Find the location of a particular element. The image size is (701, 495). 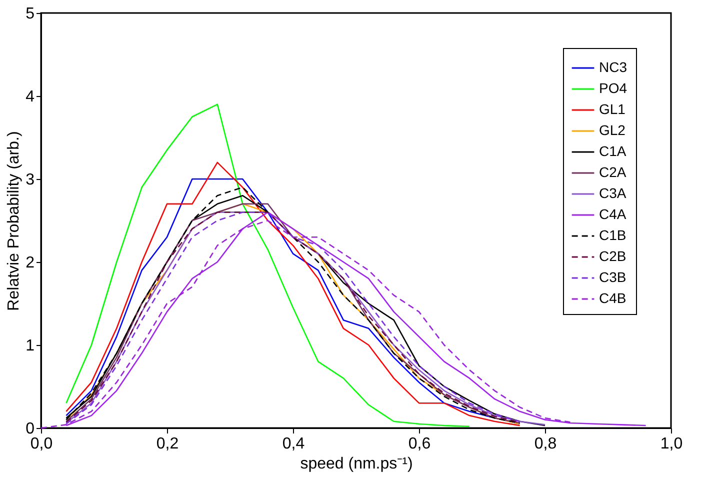

x-tick-label: 0,4 is located at coordinates (293, 444).